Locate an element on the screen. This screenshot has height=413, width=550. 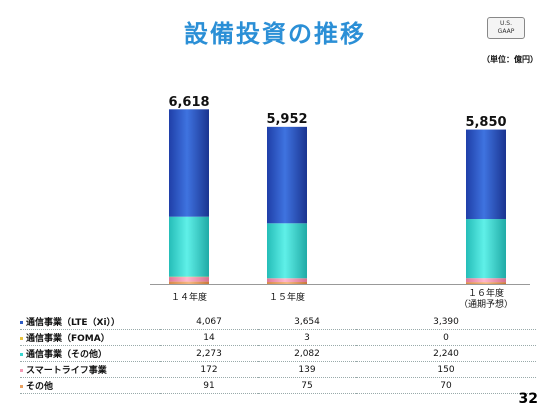
row-label: 通信事業（LTE（Xi）） is located at coordinates (90, 322).